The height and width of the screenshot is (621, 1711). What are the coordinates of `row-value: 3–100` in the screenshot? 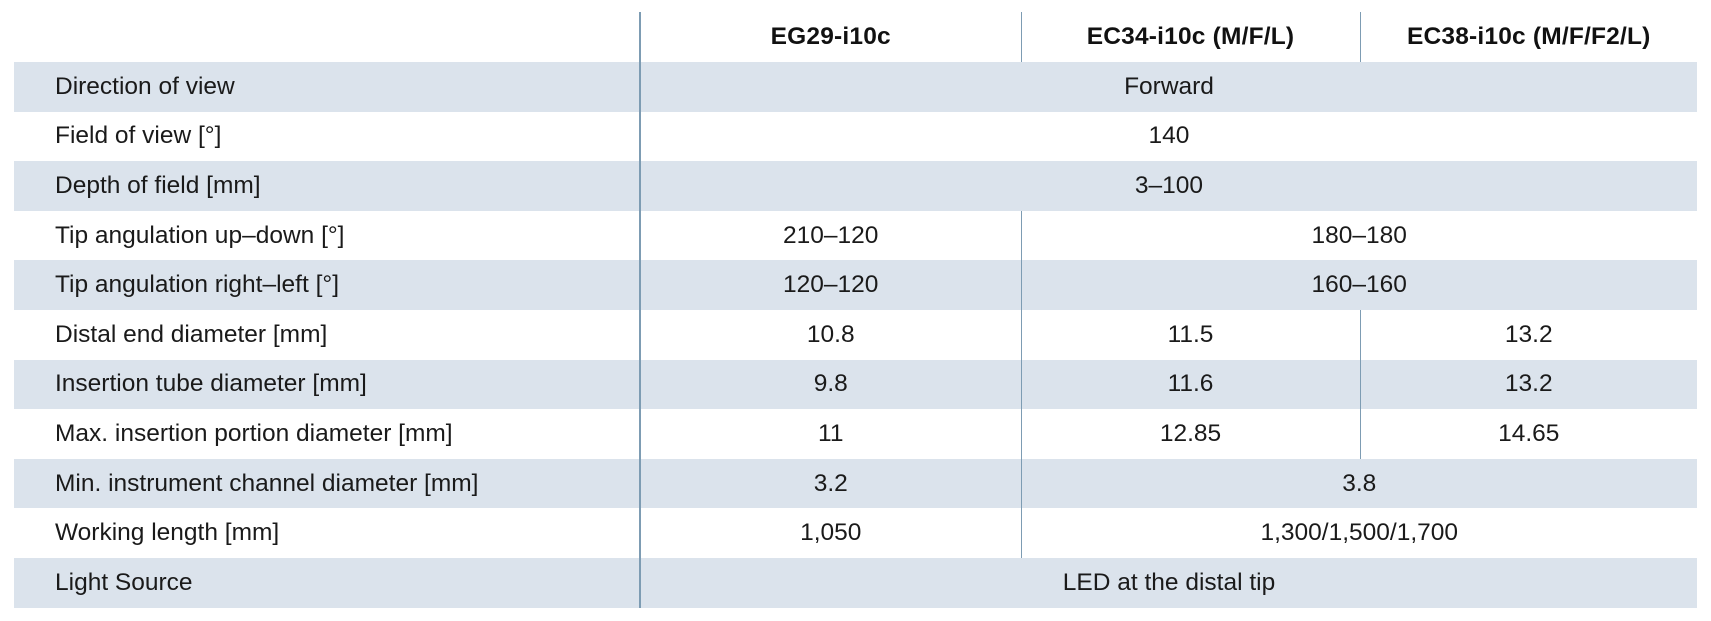 It's located at (1168, 186).